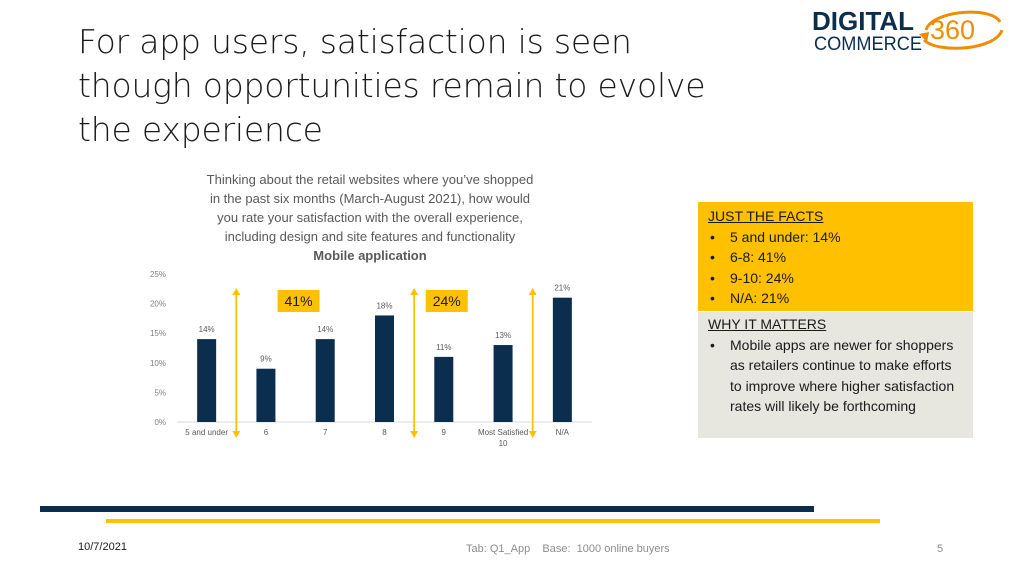 Image resolution: width=1024 pixels, height=576 pixels. Describe the element at coordinates (568, 549) in the screenshot. I see `footer-source-note: Tab: Q1_App Base: 1000 online buyers` at that location.